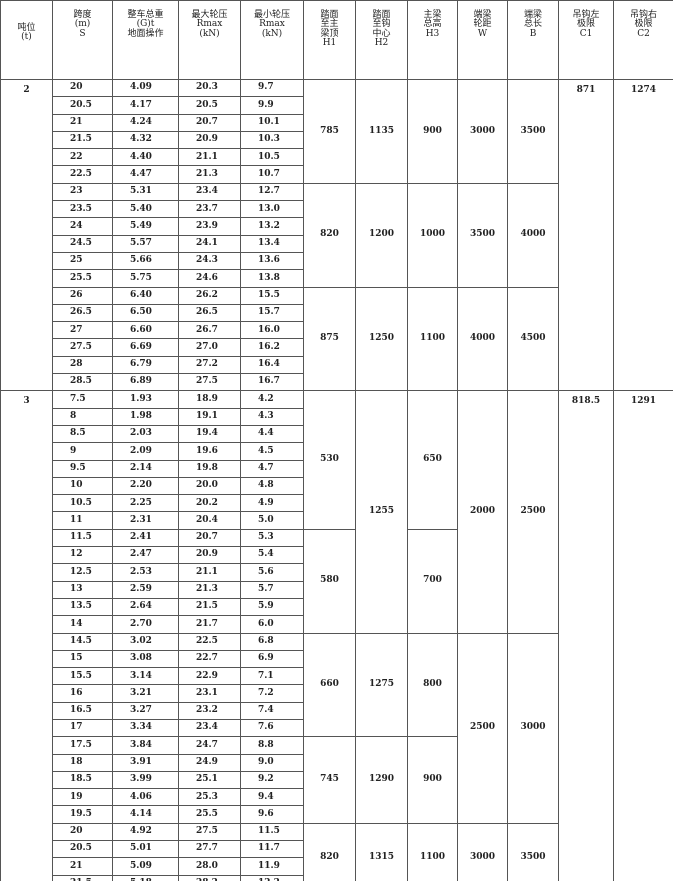 This screenshot has height=881, width=673. What do you see at coordinates (145, 832) in the screenshot?
I see `table-cell: 4.92` at bounding box center [145, 832].